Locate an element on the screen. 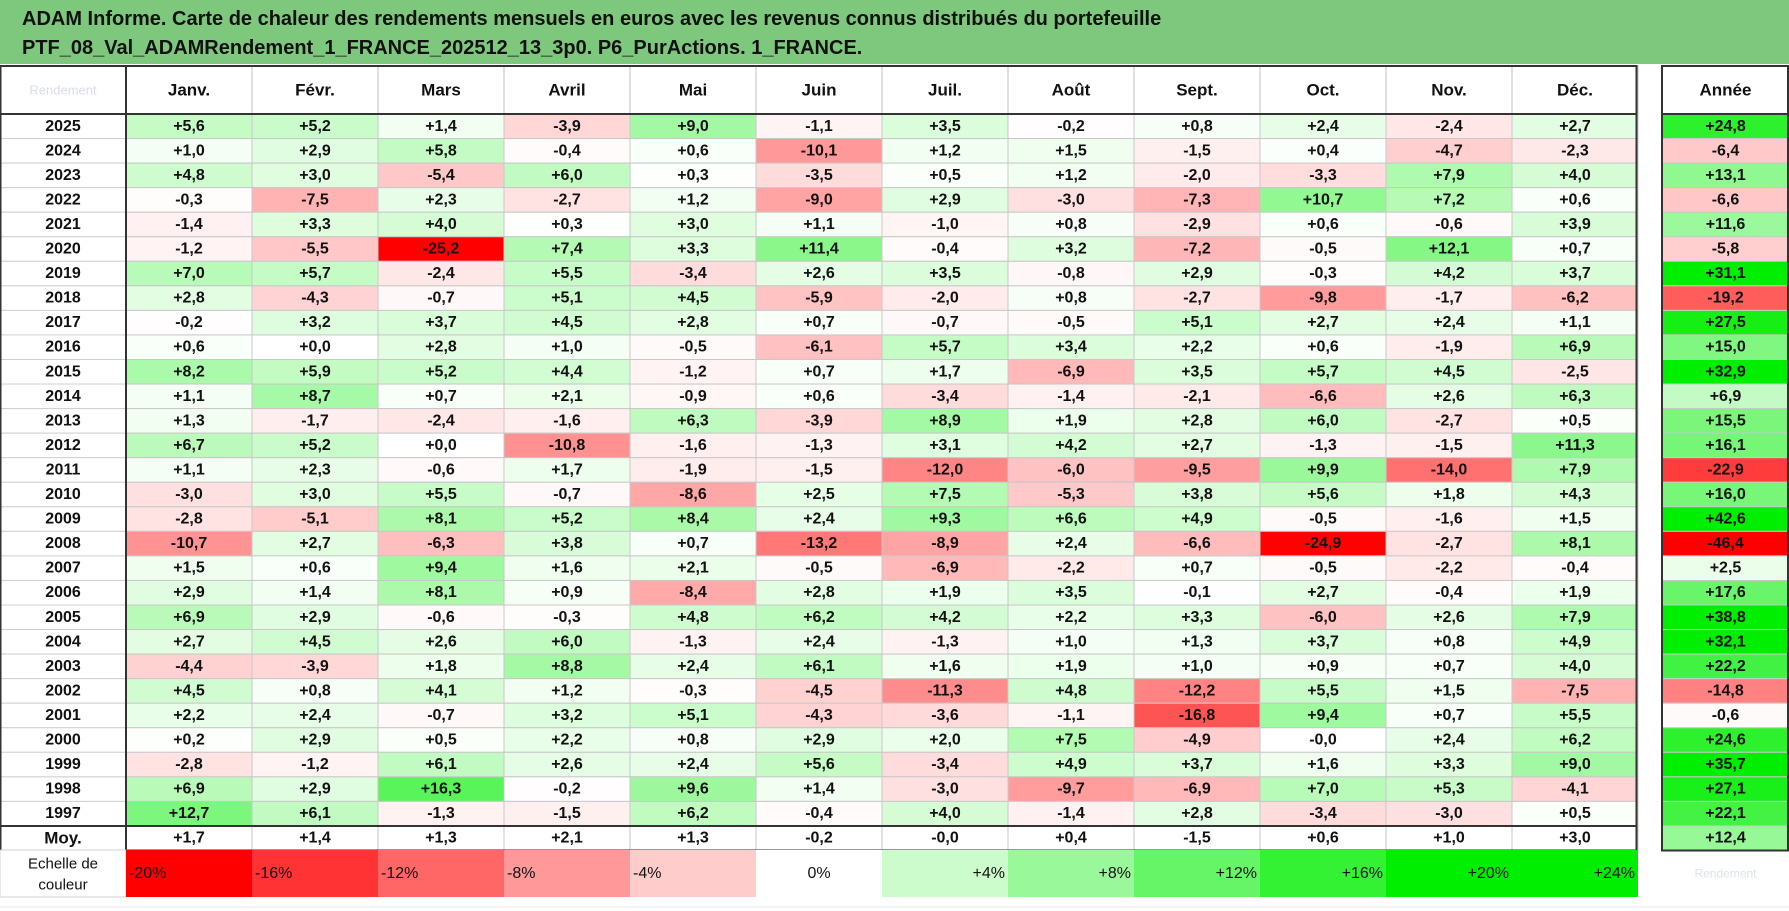  heat-cell-label: -1,5 is located at coordinates (1449, 445).